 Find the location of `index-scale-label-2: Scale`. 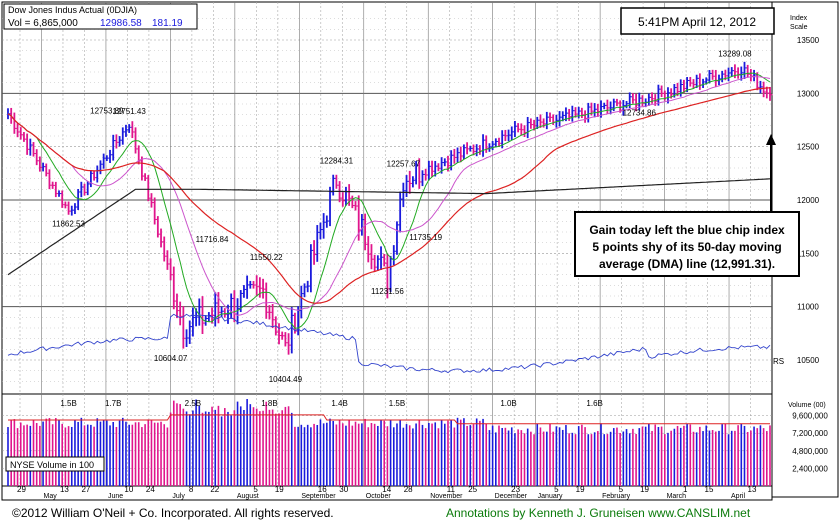

index-scale-label-2: Scale is located at coordinates (799, 27).